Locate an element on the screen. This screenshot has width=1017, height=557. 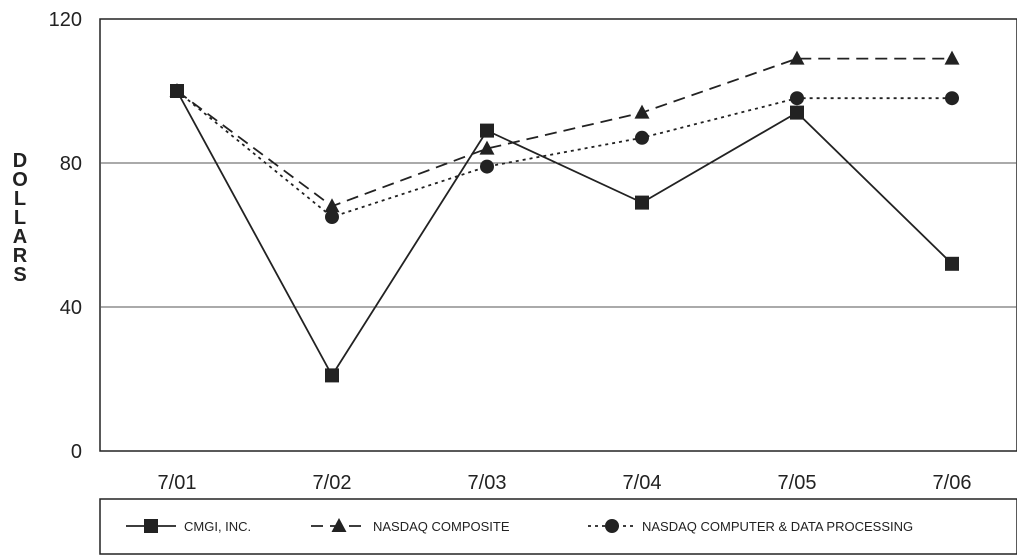
y-tick-label: 120 is located at coordinates (65, 20).